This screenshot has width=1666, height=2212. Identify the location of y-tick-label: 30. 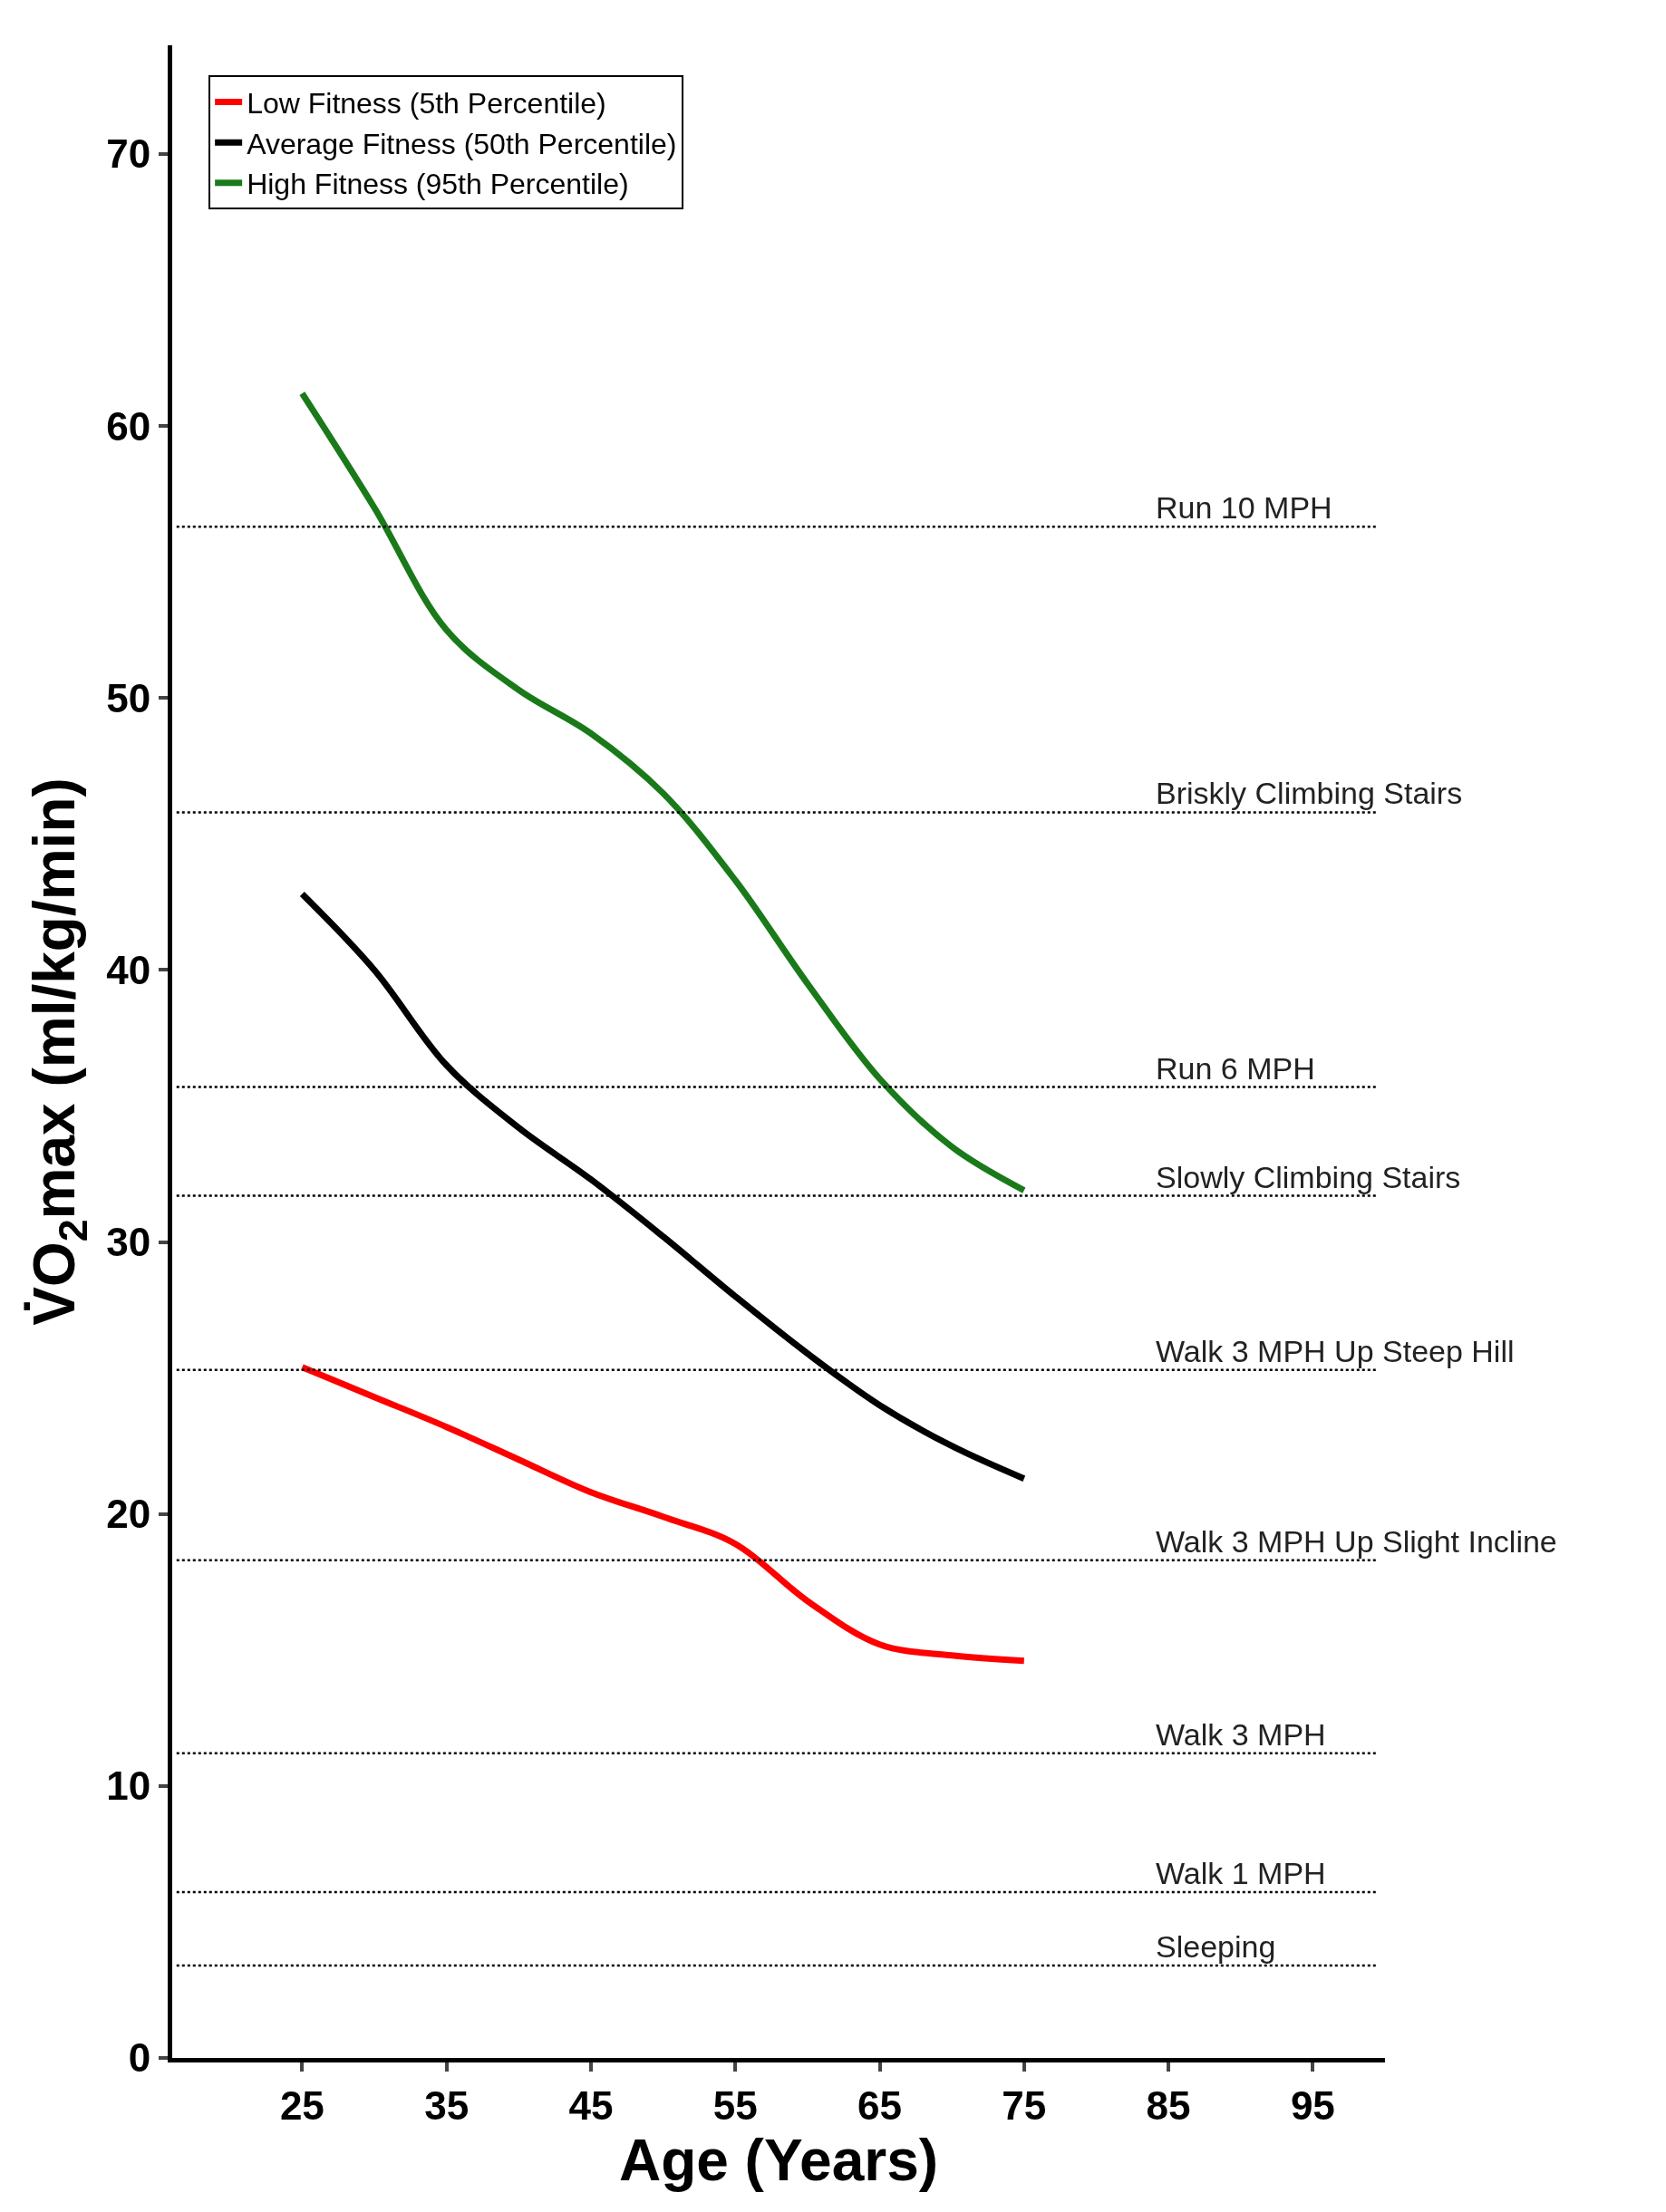
(128, 1241).